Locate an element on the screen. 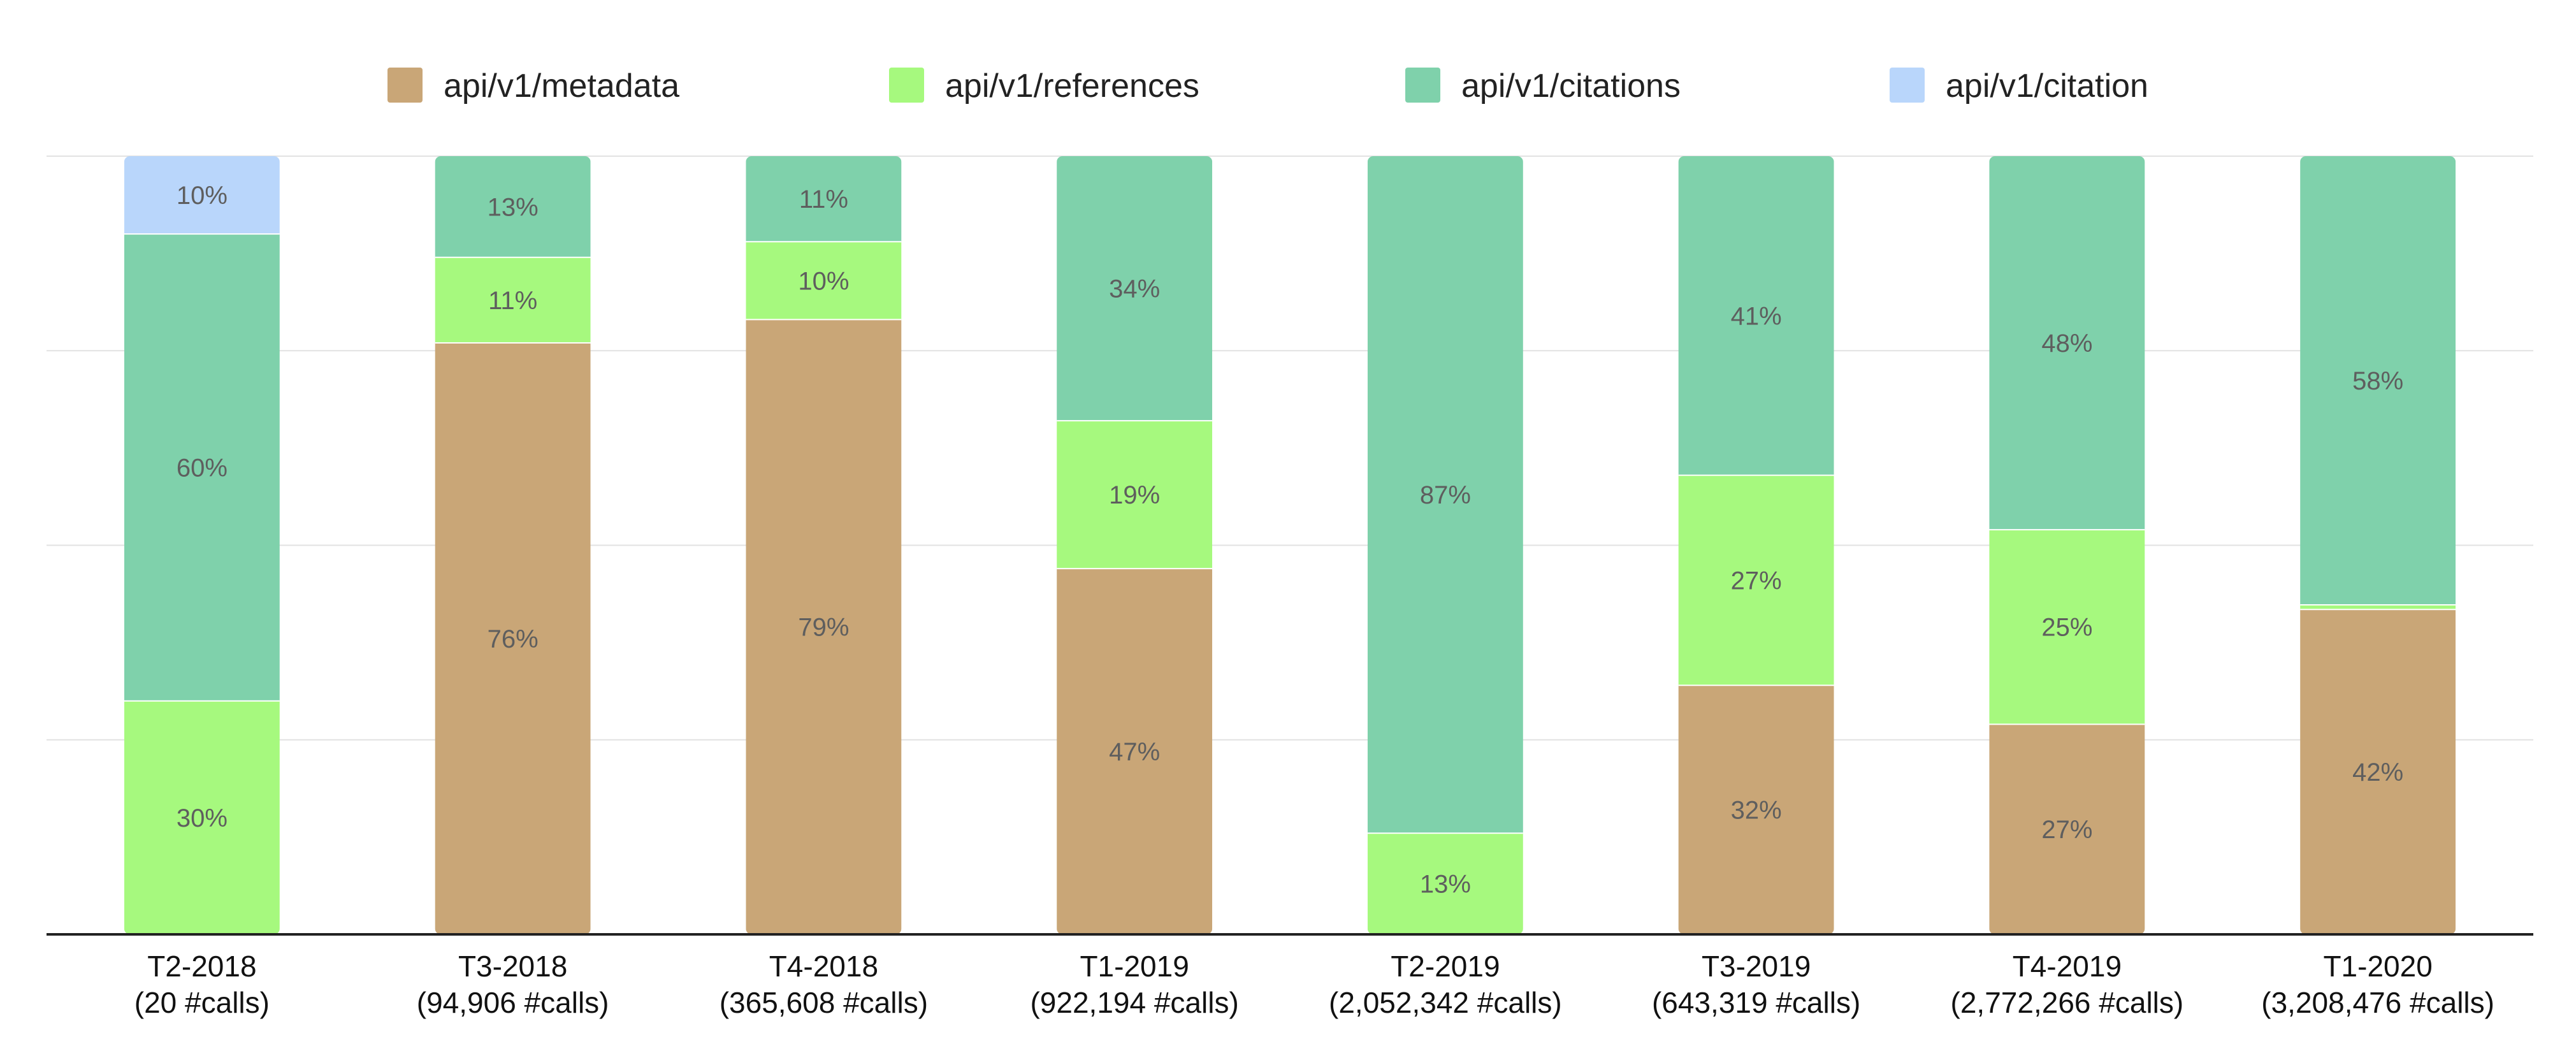 The height and width of the screenshot is (1051, 2576). legend-label: api/v1/citation is located at coordinates (2047, 86).